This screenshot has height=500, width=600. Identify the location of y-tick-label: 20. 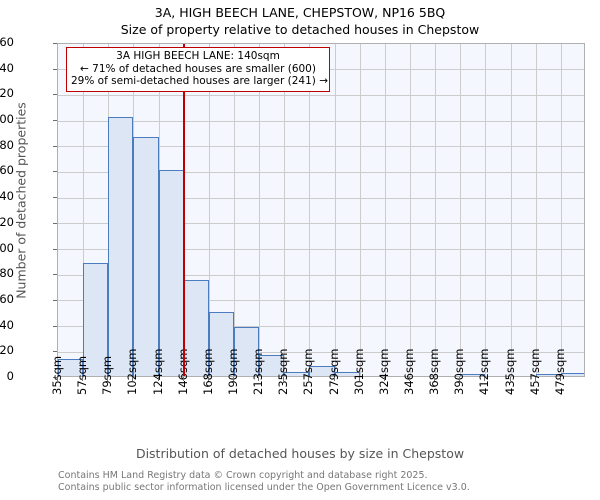
(7, 350).